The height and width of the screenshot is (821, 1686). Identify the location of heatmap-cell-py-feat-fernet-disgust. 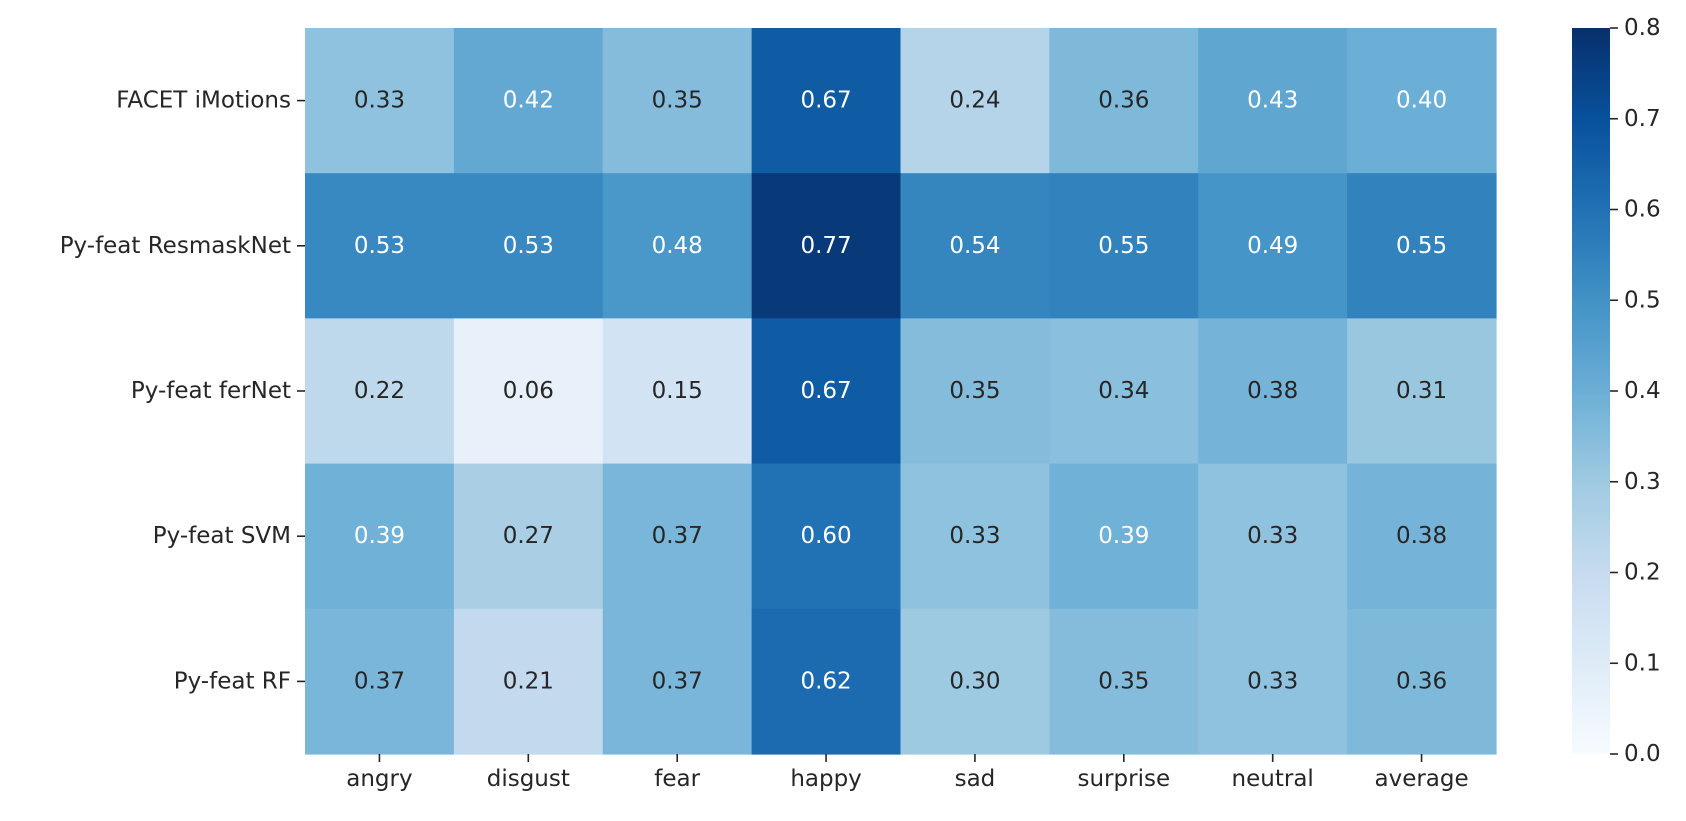
(528, 391).